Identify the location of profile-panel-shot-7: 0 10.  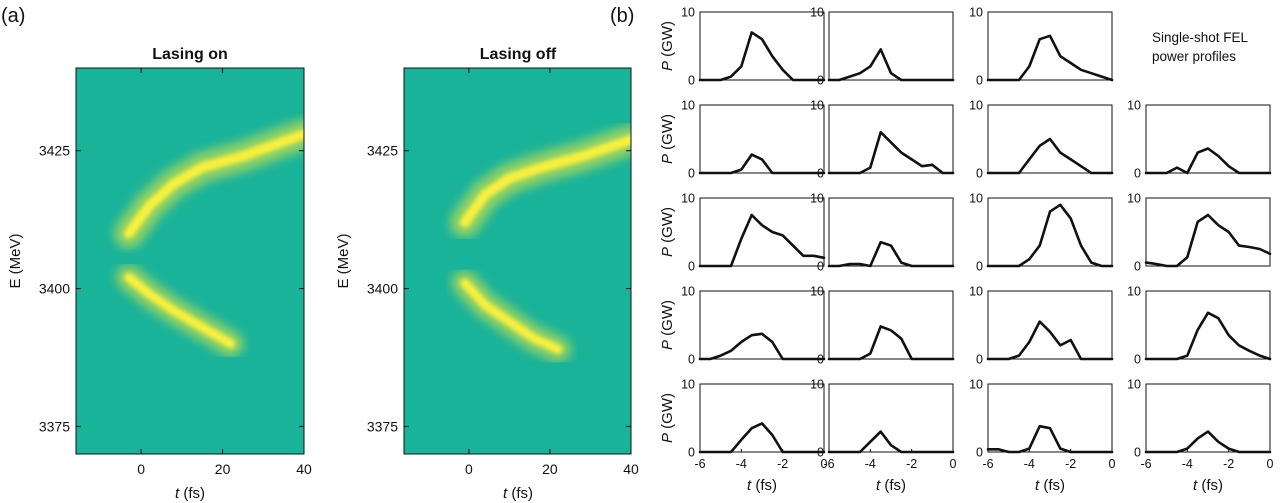
(1199, 140).